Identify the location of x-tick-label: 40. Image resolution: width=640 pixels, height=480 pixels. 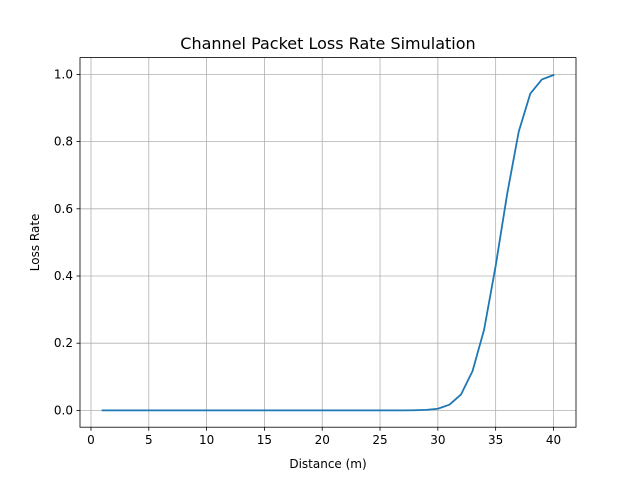
(553, 440).